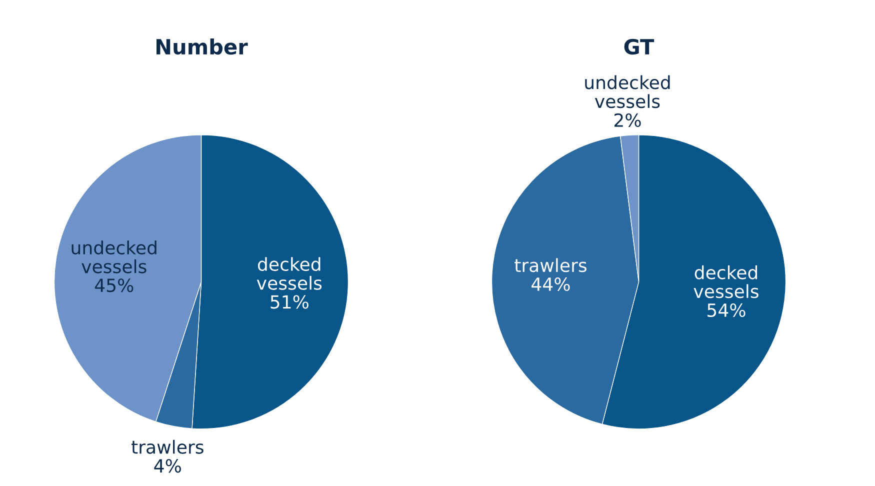 Image resolution: width=875 pixels, height=486 pixels. I want to click on data-label: 44%, so click(551, 284).